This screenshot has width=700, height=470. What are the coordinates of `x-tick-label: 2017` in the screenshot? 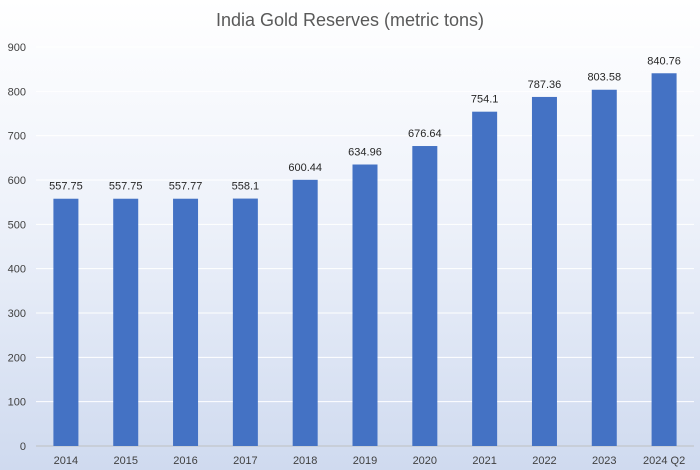 It's located at (245, 461).